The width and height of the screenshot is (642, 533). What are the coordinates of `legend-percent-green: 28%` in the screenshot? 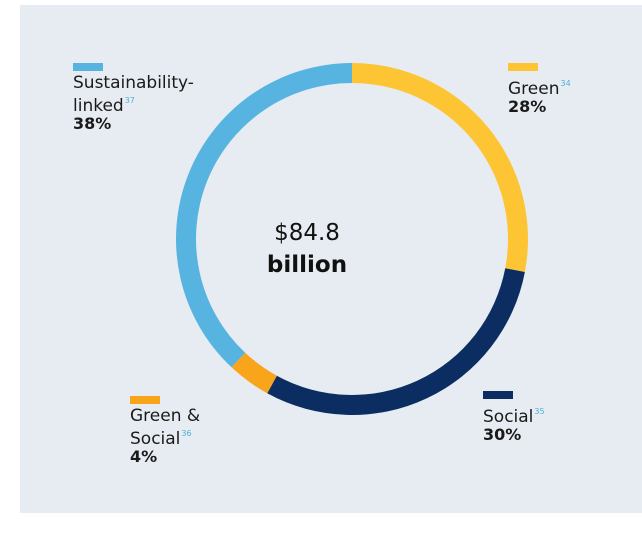 It's located at (527, 106).